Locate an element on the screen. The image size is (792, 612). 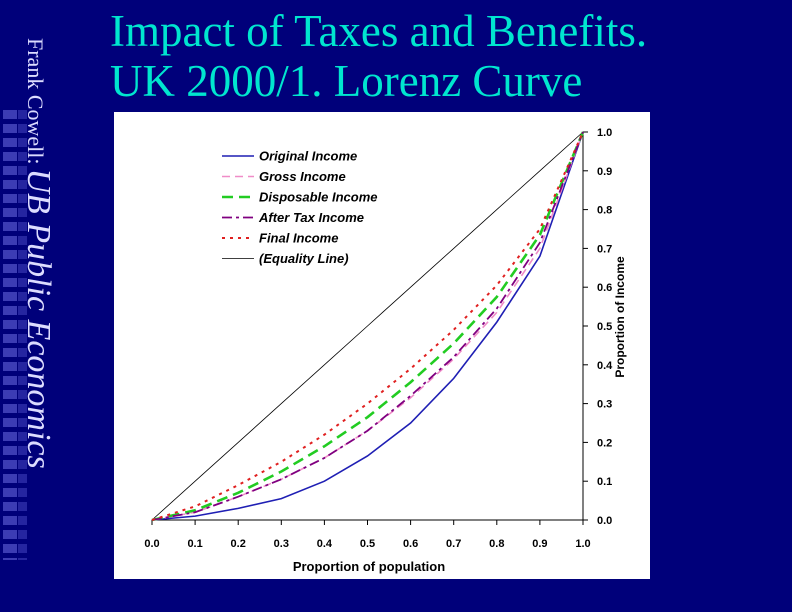
x-tick-label: 0.1 is located at coordinates (194, 544).